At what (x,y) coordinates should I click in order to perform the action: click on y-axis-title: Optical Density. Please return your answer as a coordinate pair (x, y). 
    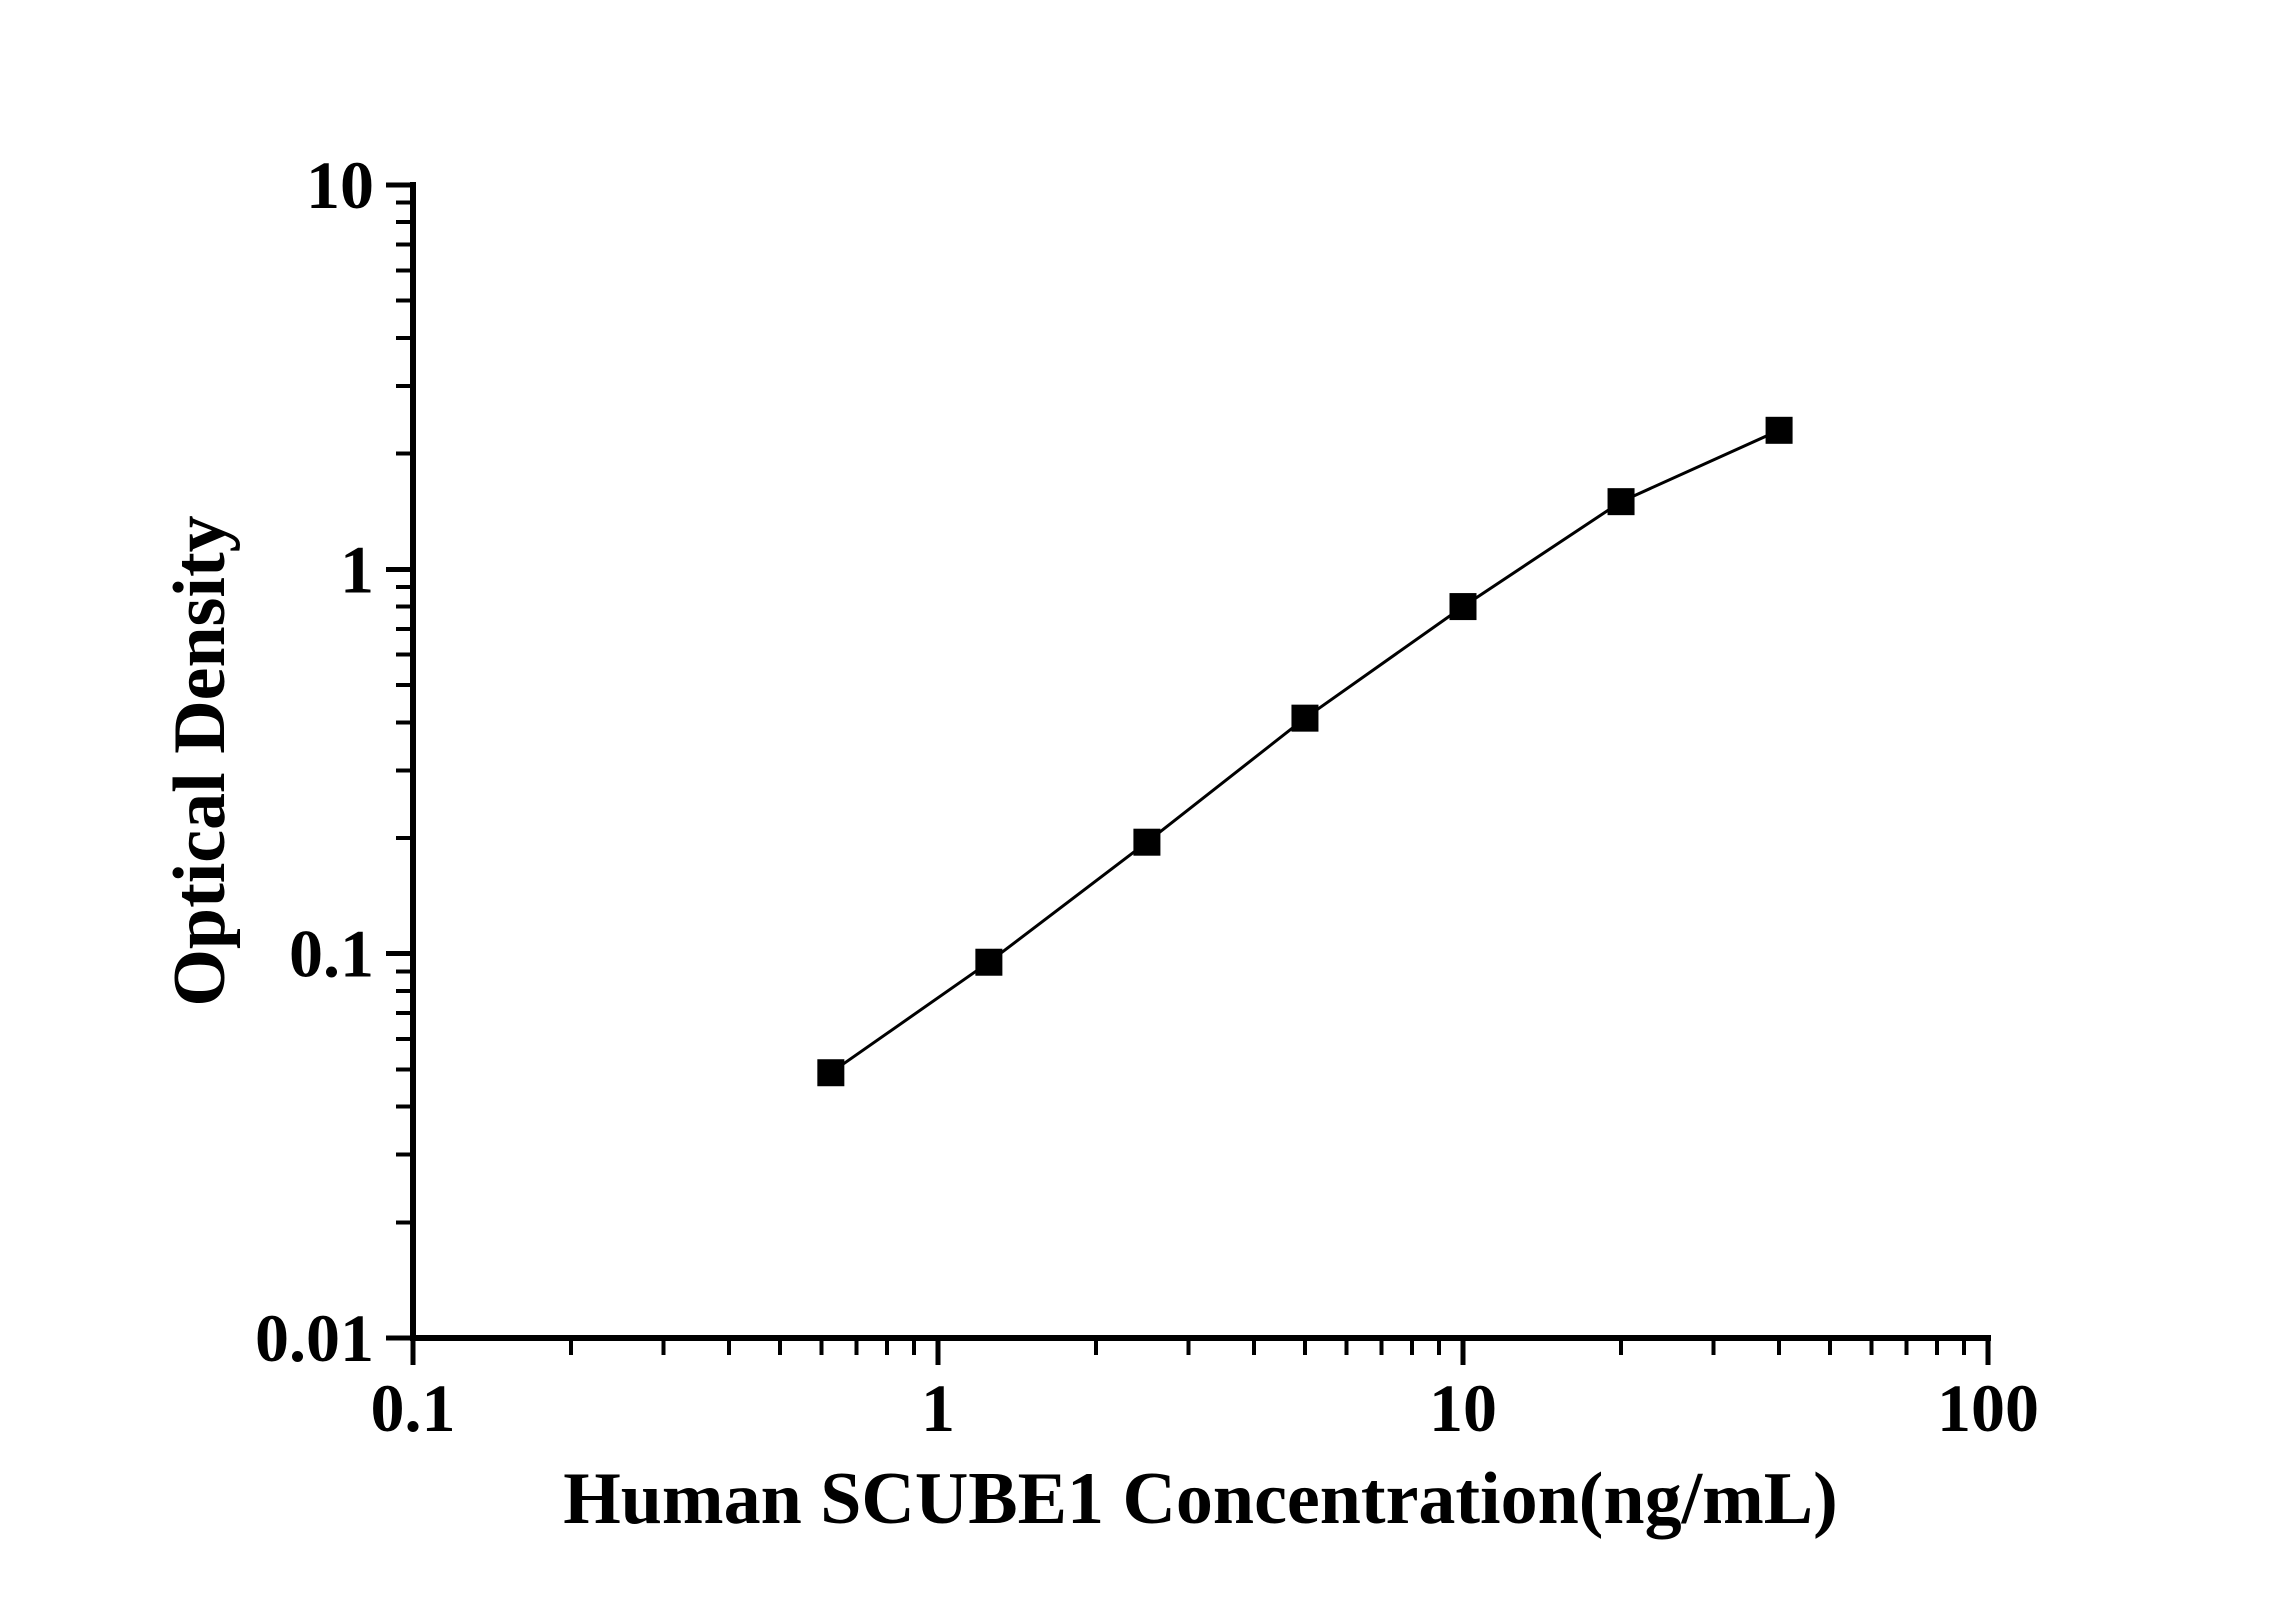
    Looking at the image, I should click on (200, 761).